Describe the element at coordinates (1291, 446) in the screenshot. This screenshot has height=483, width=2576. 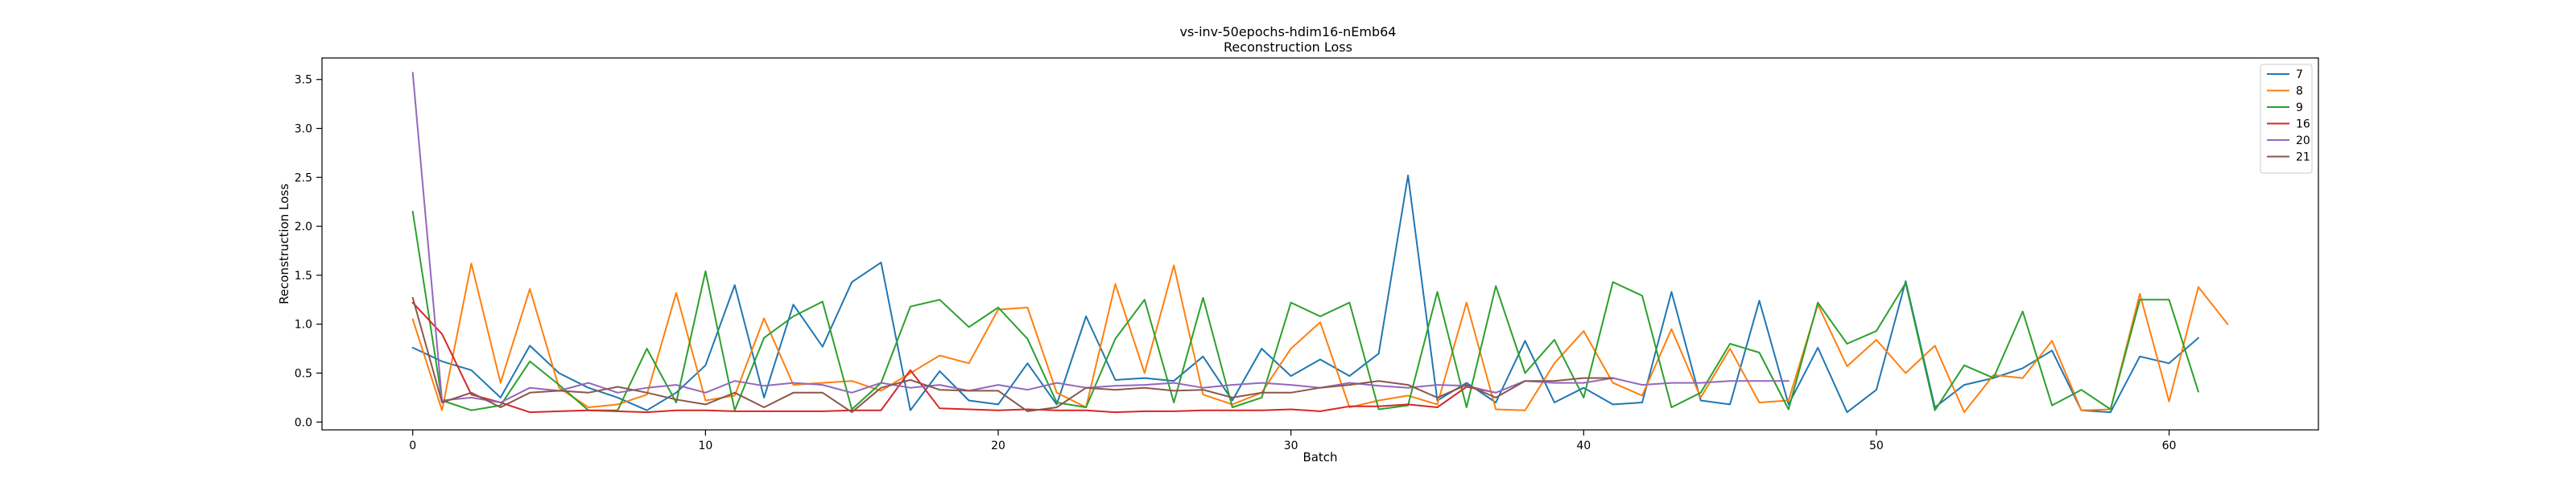
I see `x-tick-label: 30` at that location.